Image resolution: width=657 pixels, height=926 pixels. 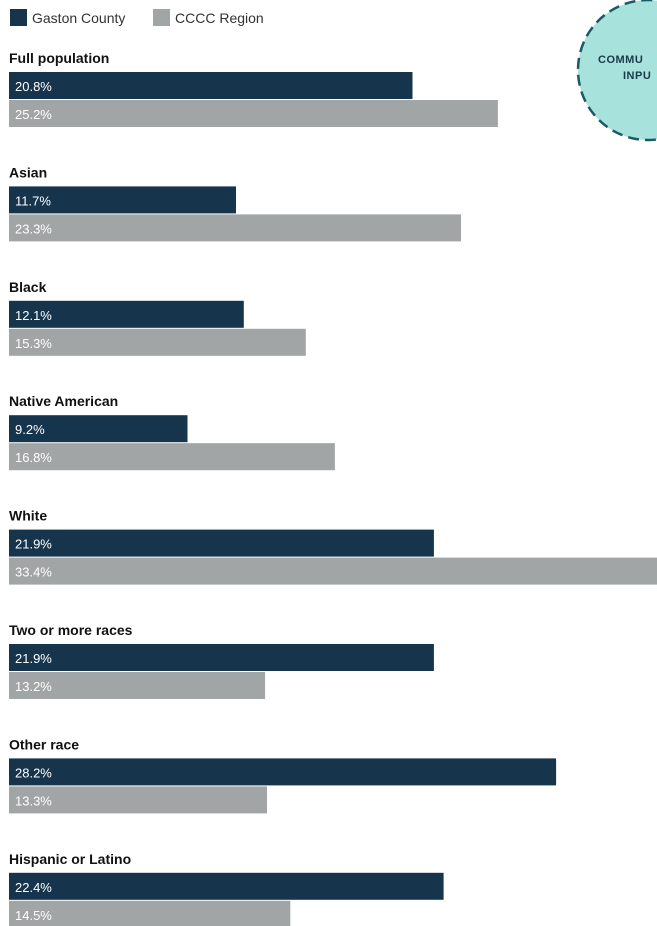 What do you see at coordinates (59, 58) in the screenshot?
I see `category-label: Full population` at bounding box center [59, 58].